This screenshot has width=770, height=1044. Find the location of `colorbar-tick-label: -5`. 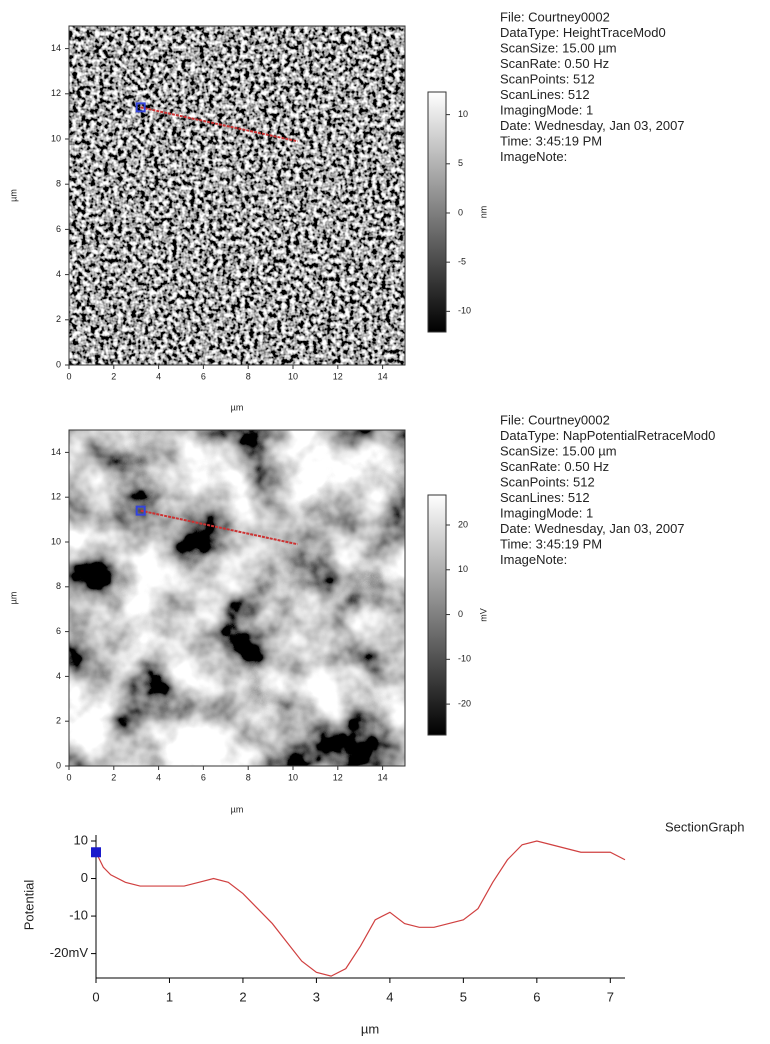

colorbar-tick-label: -5 is located at coordinates (462, 262).